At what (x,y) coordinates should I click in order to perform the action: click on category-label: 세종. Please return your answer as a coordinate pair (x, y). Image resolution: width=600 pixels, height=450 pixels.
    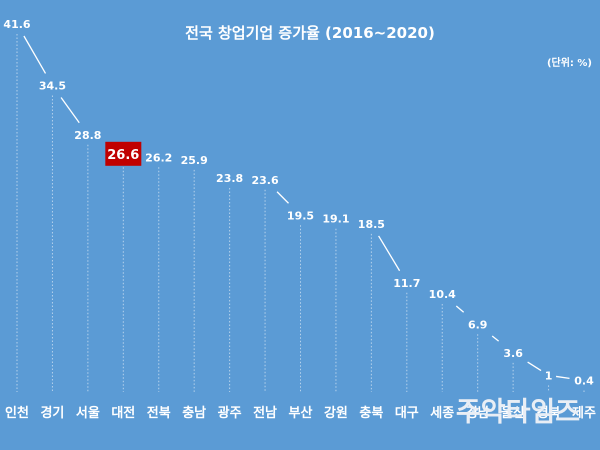
    Looking at the image, I should click on (442, 413).